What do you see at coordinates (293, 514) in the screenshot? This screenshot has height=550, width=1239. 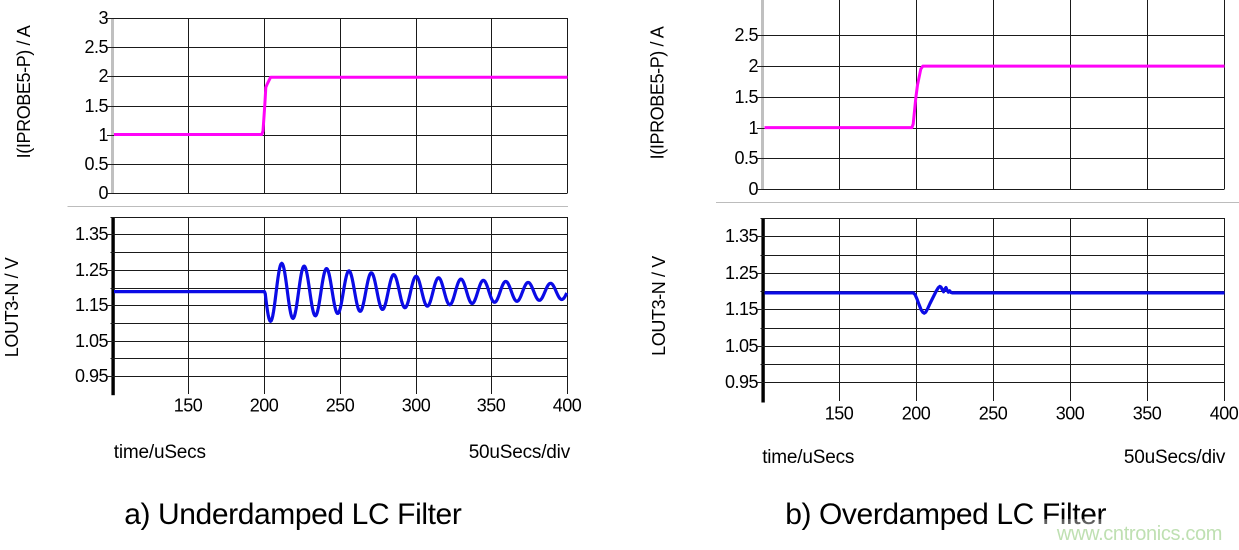 I see `svg-text: a) Underdamped LC Filter` at bounding box center [293, 514].